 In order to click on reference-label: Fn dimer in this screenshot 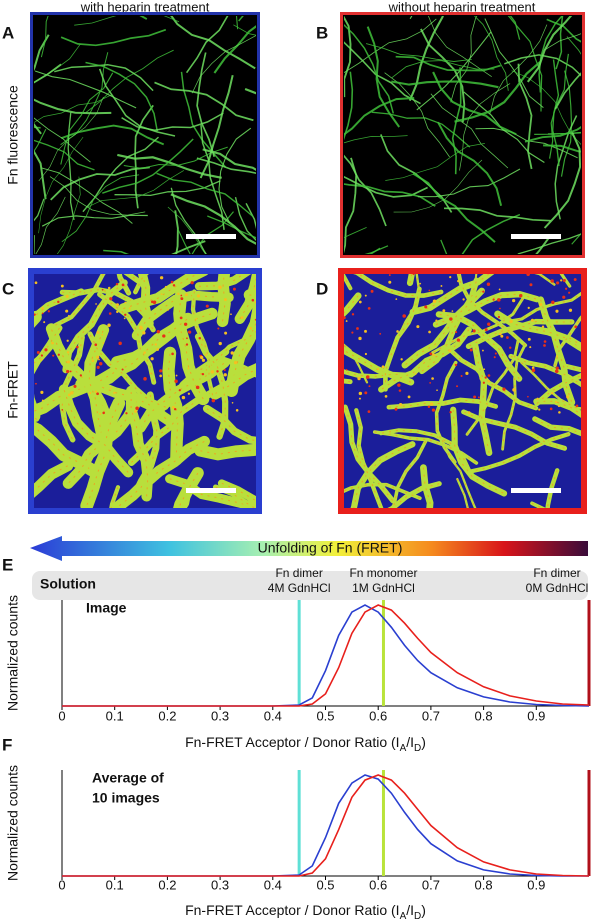, I will do `click(556, 573)`.